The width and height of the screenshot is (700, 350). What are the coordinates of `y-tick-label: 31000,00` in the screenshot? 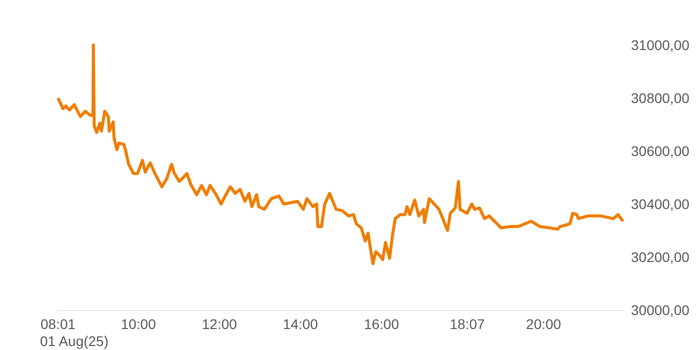 It's located at (660, 45).